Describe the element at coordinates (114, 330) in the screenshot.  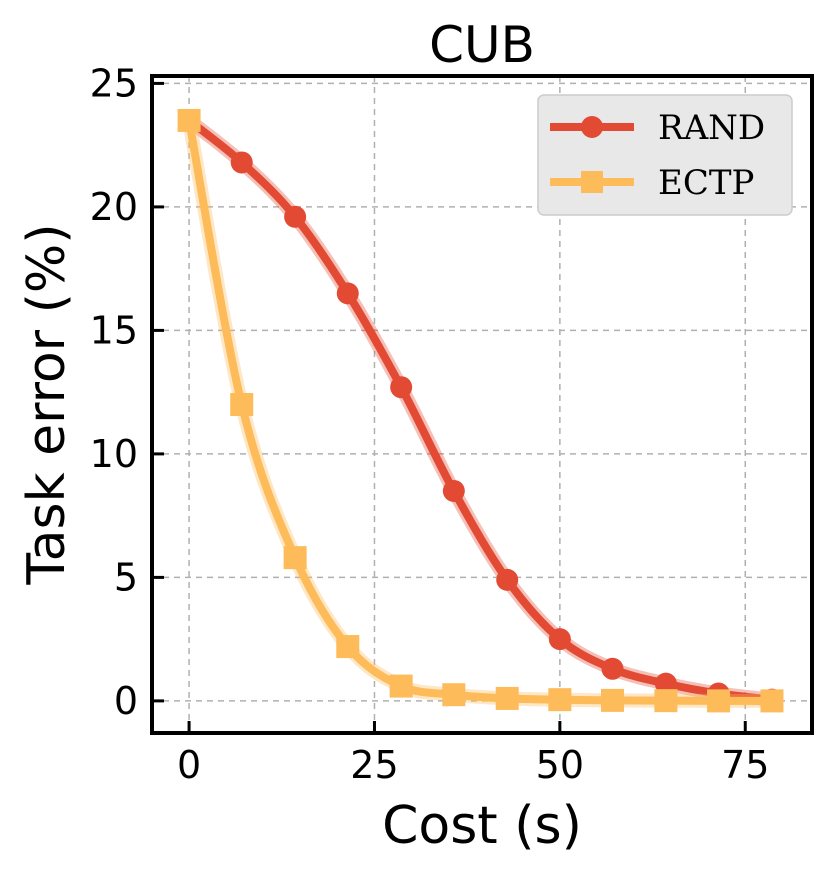
I see `y-tick-label: 15` at that location.